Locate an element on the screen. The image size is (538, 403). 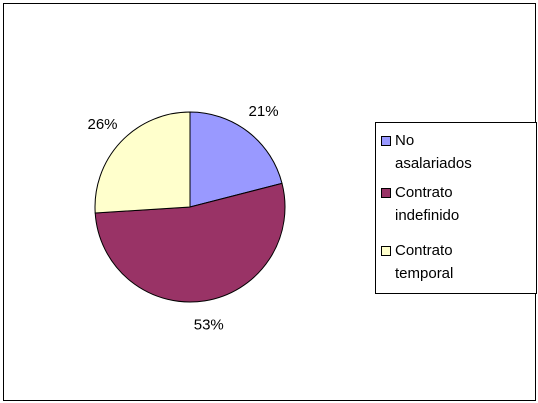
data-label: 21% is located at coordinates (264, 111).